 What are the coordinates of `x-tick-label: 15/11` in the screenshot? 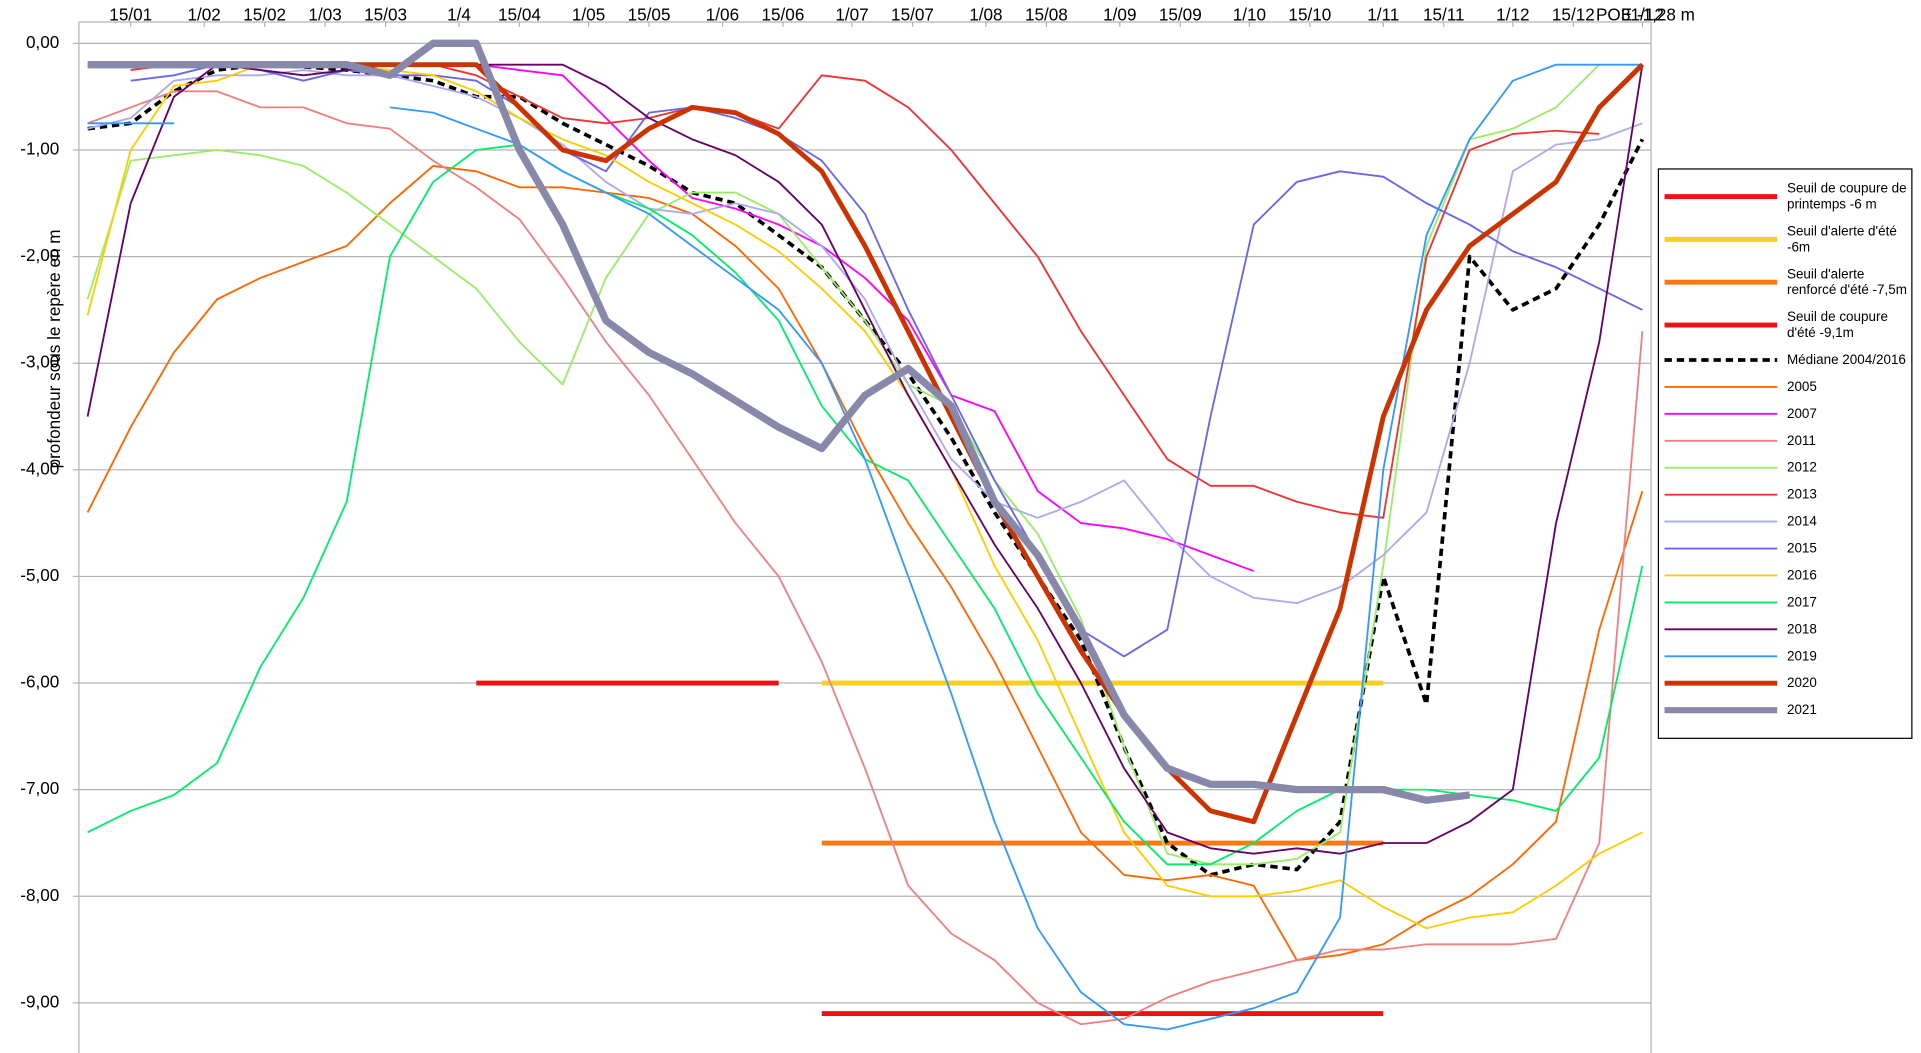 It's located at (1444, 14).